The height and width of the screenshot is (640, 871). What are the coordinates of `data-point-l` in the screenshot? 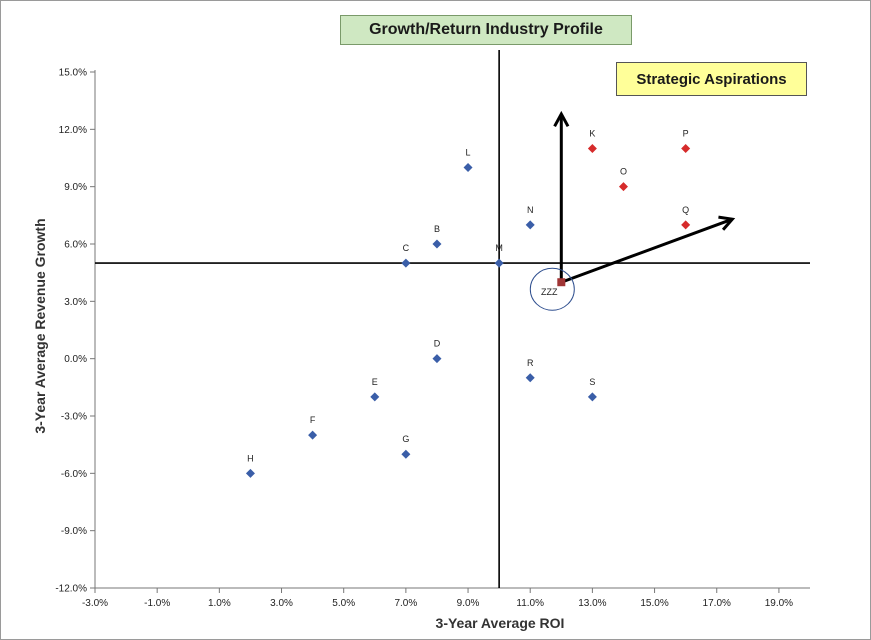 It's located at (468, 168).